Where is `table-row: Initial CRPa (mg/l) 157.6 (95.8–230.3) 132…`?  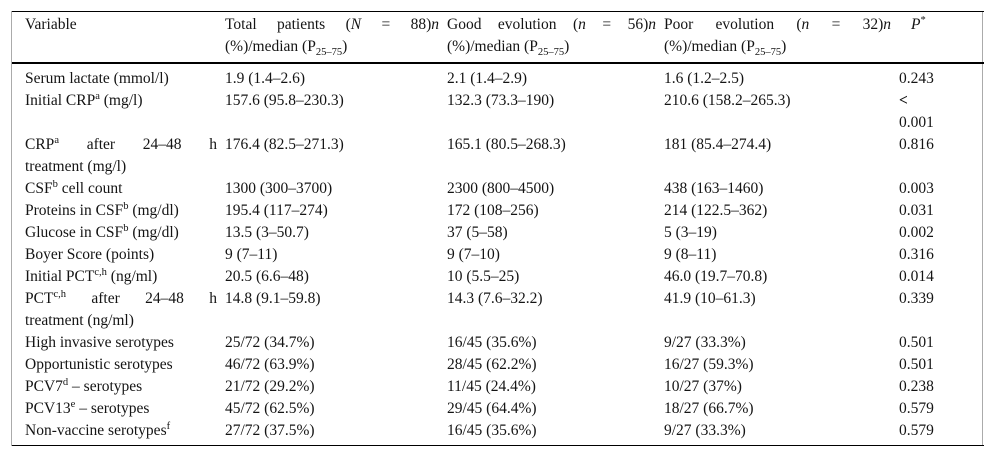 table-row: Initial CRPa (mg/l) 157.6 (95.8–230.3) 132… is located at coordinates (498, 112).